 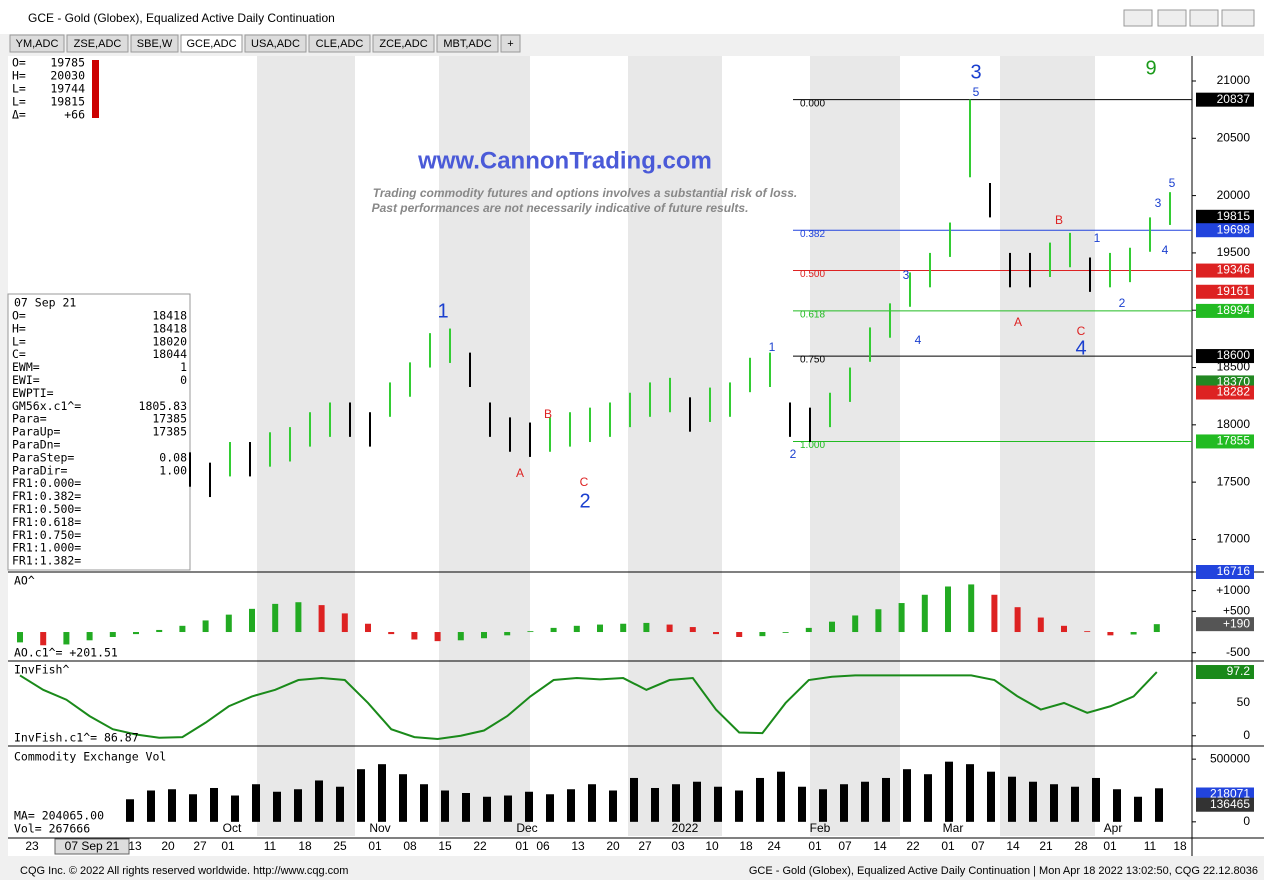 I want to click on day-label: 27, so click(x=200, y=846).